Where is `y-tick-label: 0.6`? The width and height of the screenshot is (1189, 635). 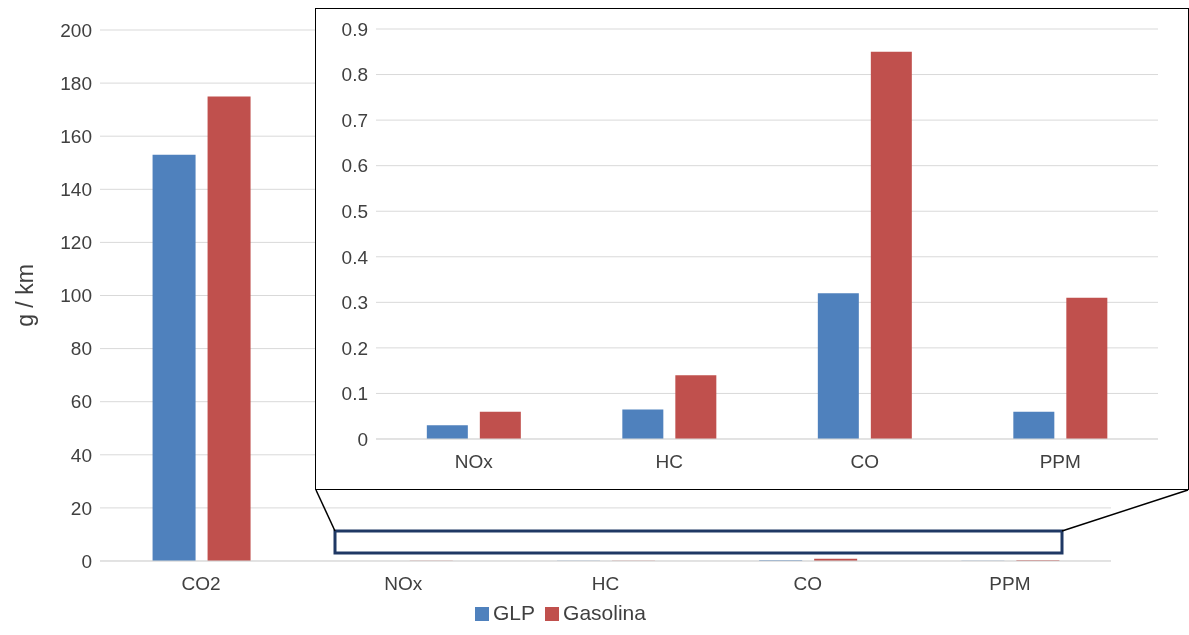 y-tick-label: 0.6 is located at coordinates (354, 166).